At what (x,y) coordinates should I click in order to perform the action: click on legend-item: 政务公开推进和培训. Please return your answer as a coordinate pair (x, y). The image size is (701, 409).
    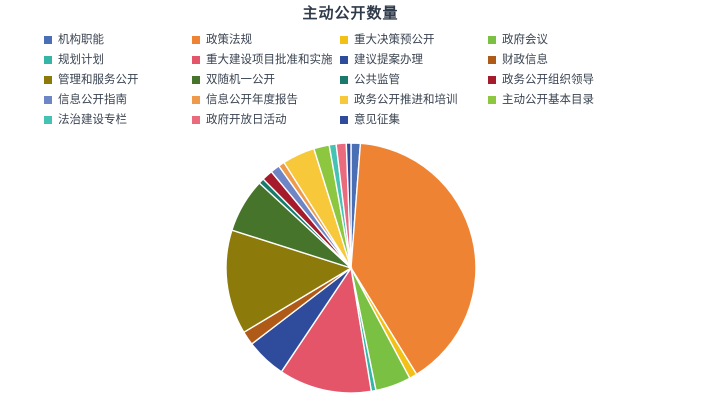
    Looking at the image, I should click on (414, 100).